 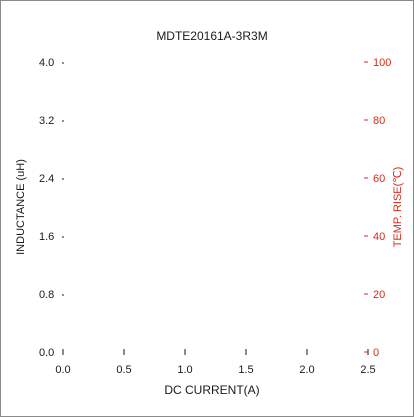 I want to click on x-axis-label: DC CURRENT(A), so click(x=211, y=390).